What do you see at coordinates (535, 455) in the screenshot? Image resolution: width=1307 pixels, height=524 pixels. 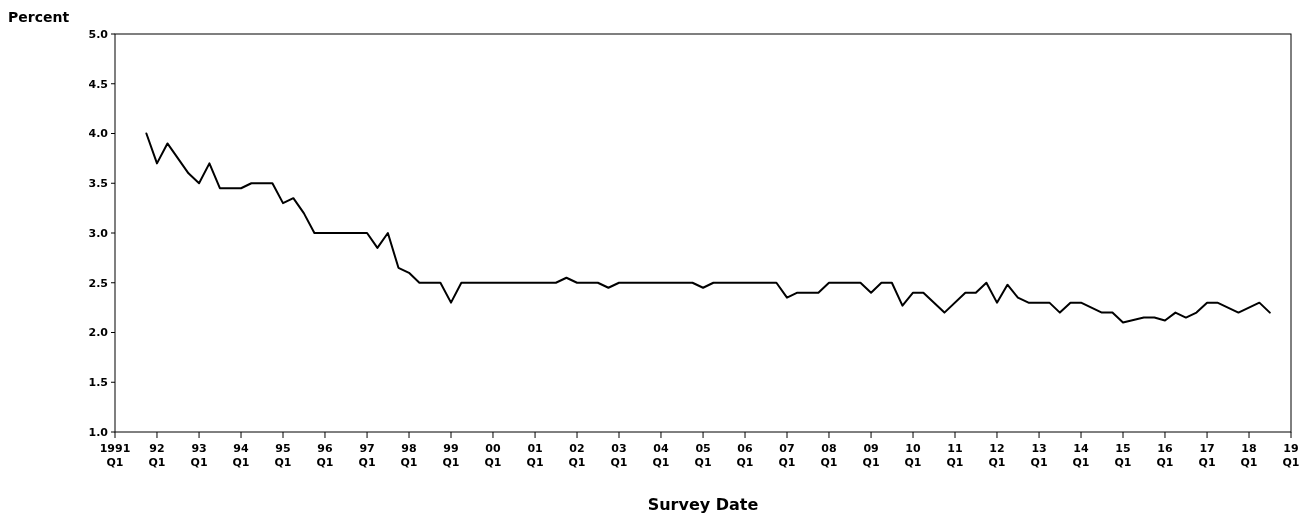 I see `x-tick-label: 01 Q1` at bounding box center [535, 455].